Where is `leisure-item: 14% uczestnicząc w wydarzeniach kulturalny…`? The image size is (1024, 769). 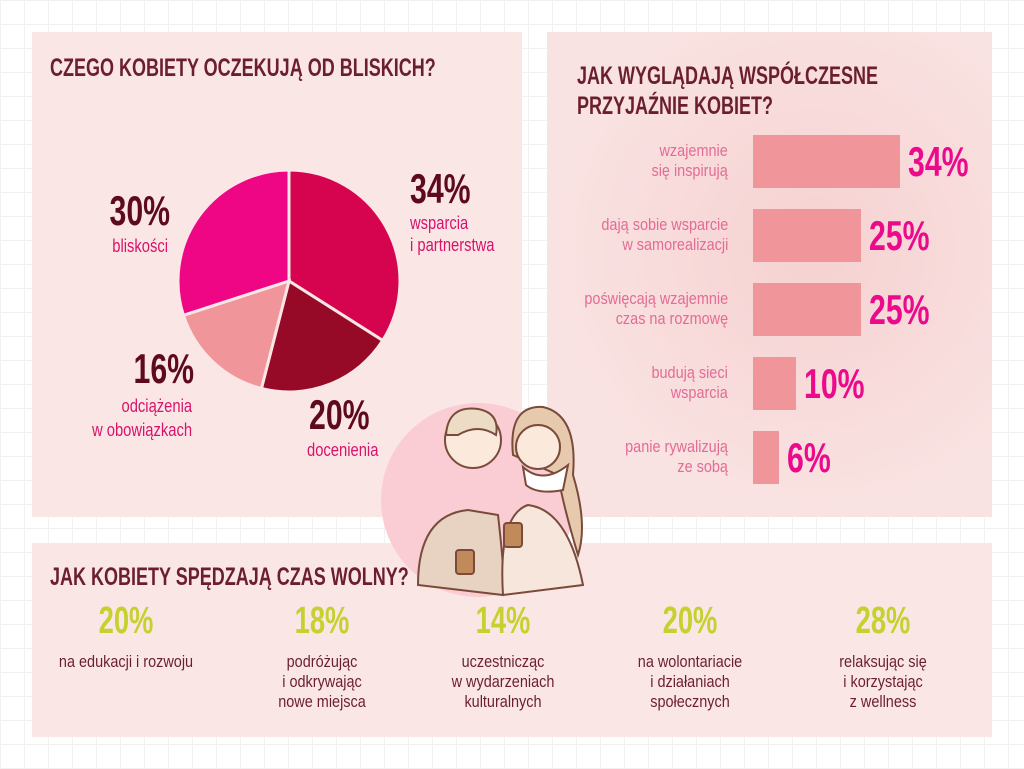 leisure-item: 14% uczestnicząc w wydarzeniach kulturalny… is located at coordinates (503, 656).